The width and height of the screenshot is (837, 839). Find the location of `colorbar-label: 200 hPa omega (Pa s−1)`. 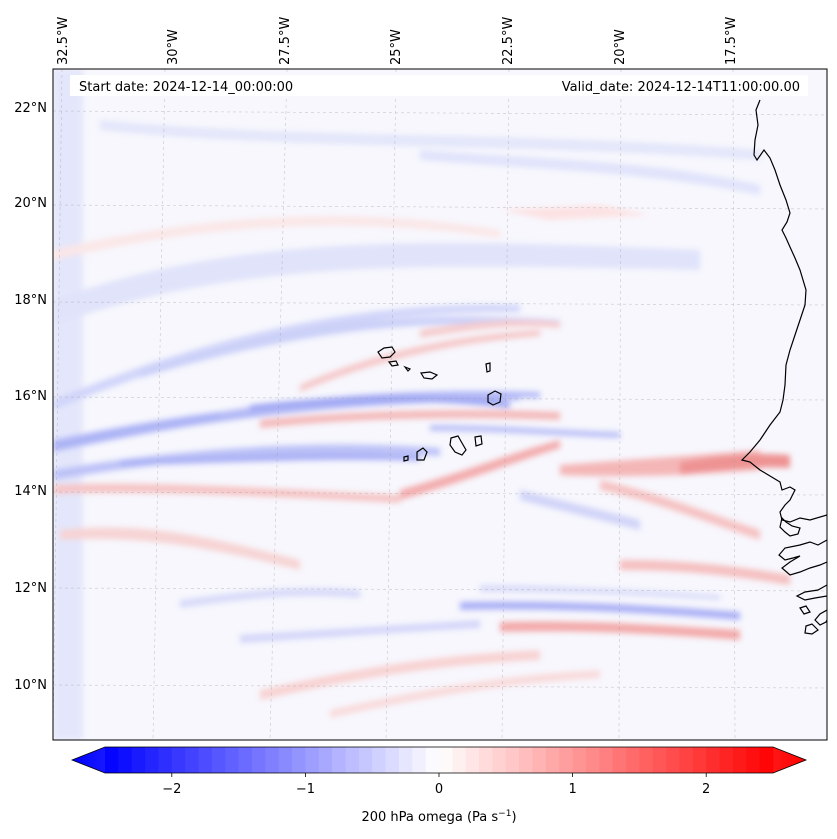

colorbar-label: 200 hPa omega (Pa s−1) is located at coordinates (438, 817).